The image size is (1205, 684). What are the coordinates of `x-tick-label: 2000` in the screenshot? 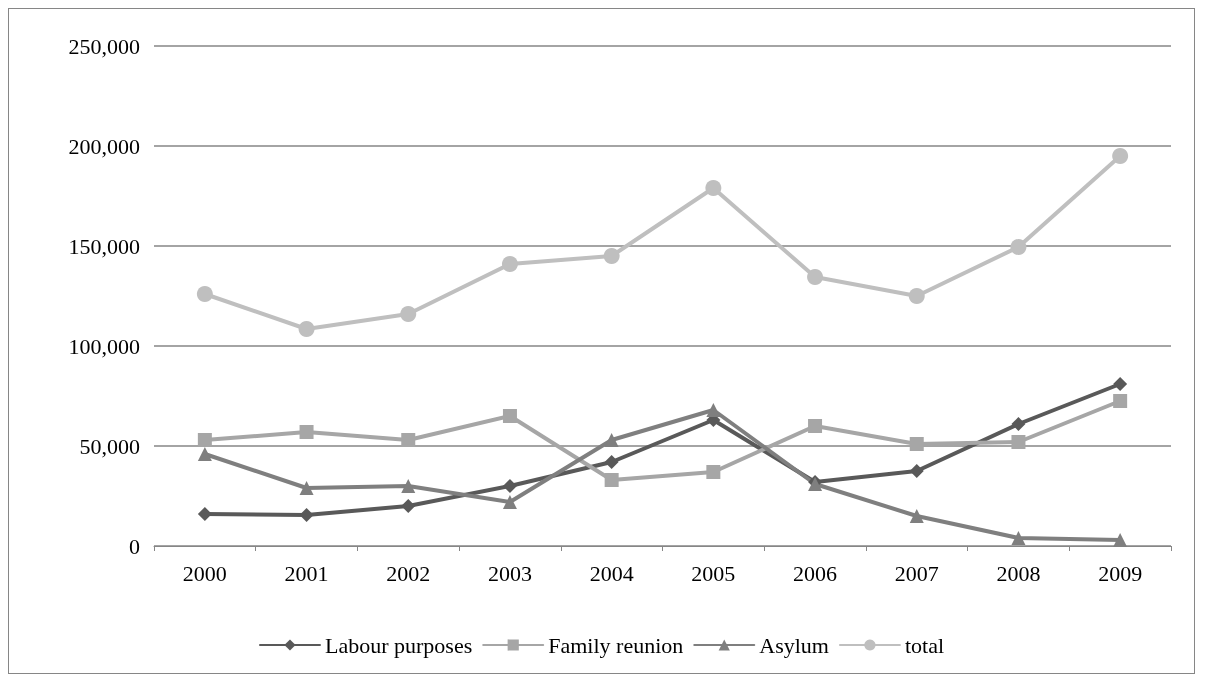 It's located at (204, 573).